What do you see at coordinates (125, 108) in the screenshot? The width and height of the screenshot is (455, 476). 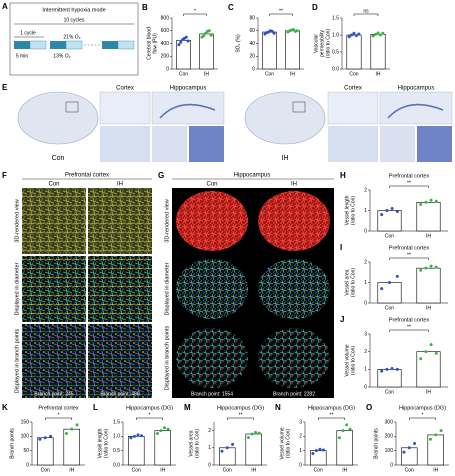 I see `cortex-image` at bounding box center [125, 108].